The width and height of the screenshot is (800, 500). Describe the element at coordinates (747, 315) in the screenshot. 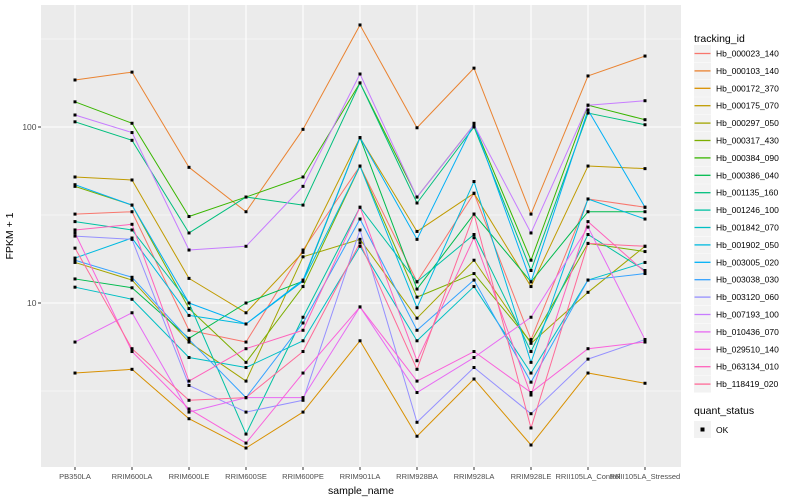

I see `legend-entry-label: Hb_007193_100` at that location.